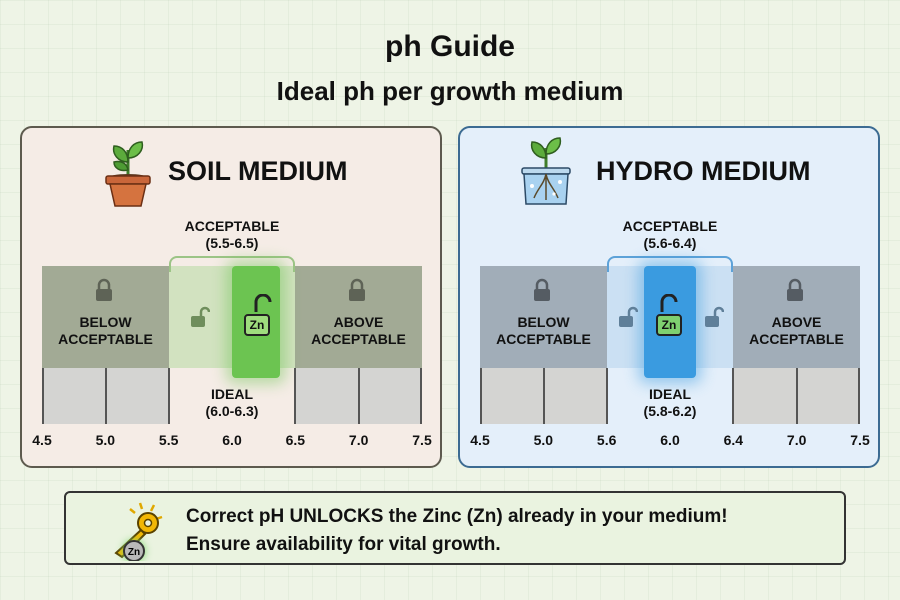  I want to click on soil-acceptable-label: ACCEPTABLE (5.5-6.5), so click(232, 235).